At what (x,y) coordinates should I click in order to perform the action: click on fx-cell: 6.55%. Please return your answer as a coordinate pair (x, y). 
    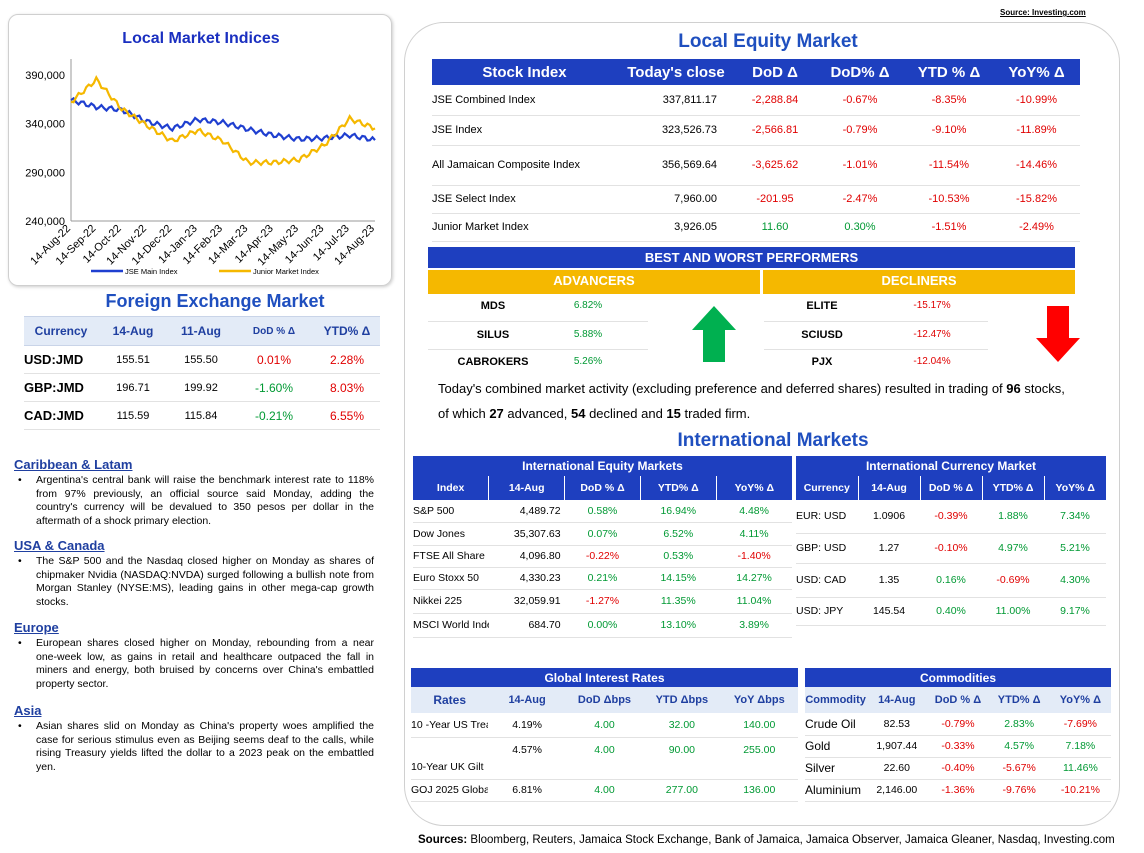
    Looking at the image, I should click on (347, 415).